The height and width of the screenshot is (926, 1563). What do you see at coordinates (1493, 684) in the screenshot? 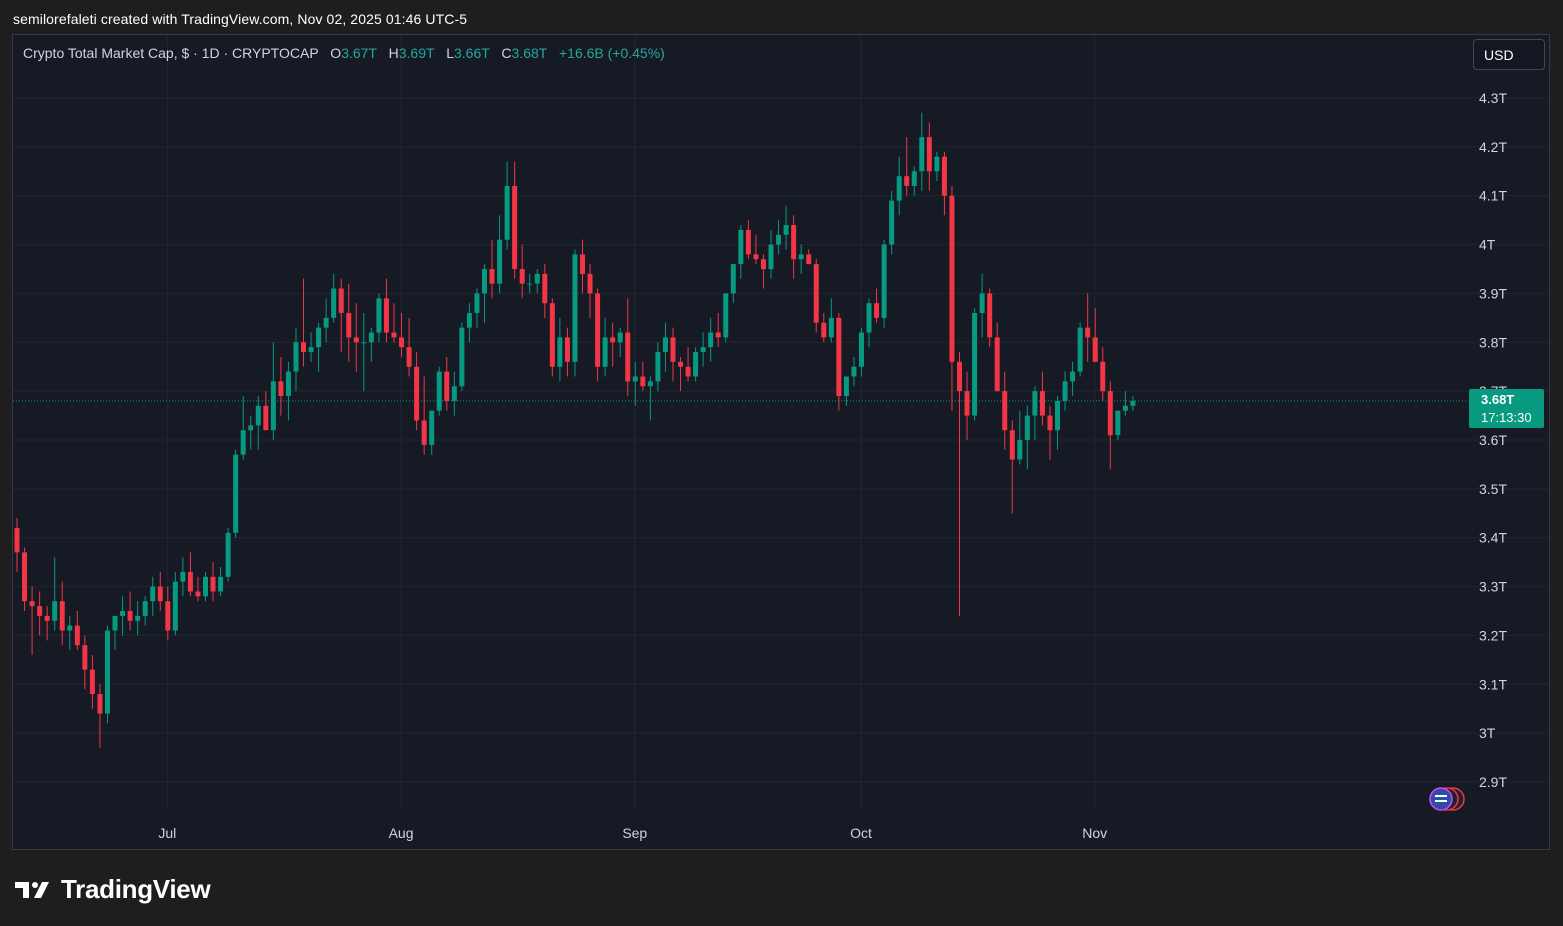
I see `y-tick-label: 3.1T` at bounding box center [1493, 684].